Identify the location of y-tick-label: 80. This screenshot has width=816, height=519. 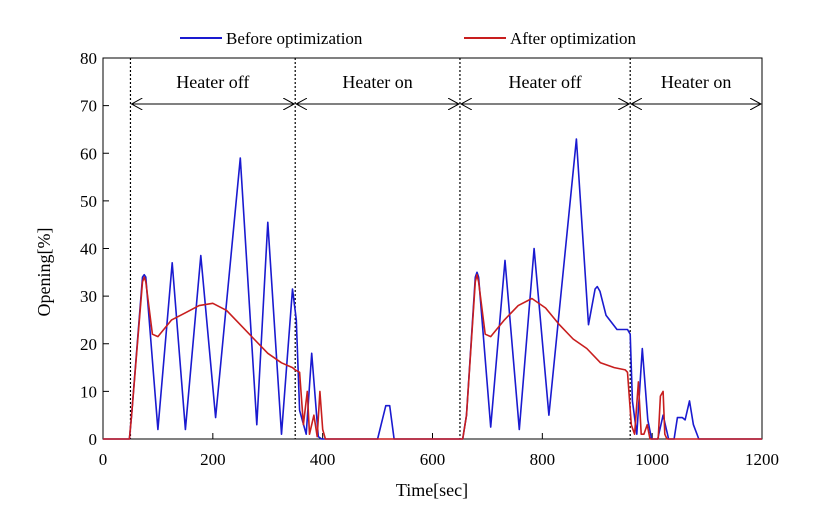
(88, 58).